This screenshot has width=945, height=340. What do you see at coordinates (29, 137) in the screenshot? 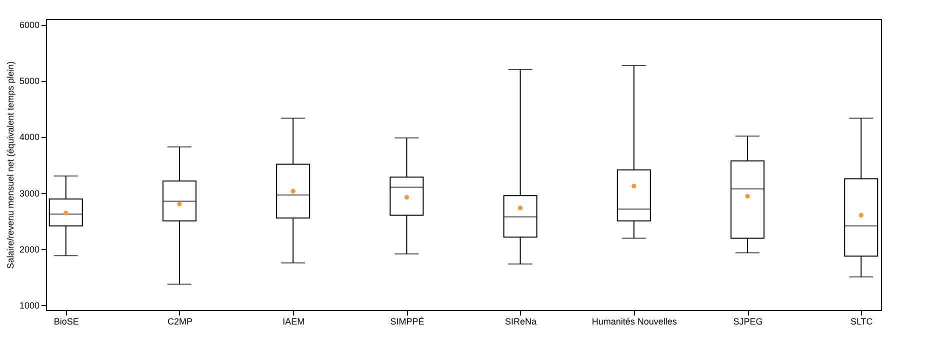
I see `y-tick-label: 4000` at bounding box center [29, 137].